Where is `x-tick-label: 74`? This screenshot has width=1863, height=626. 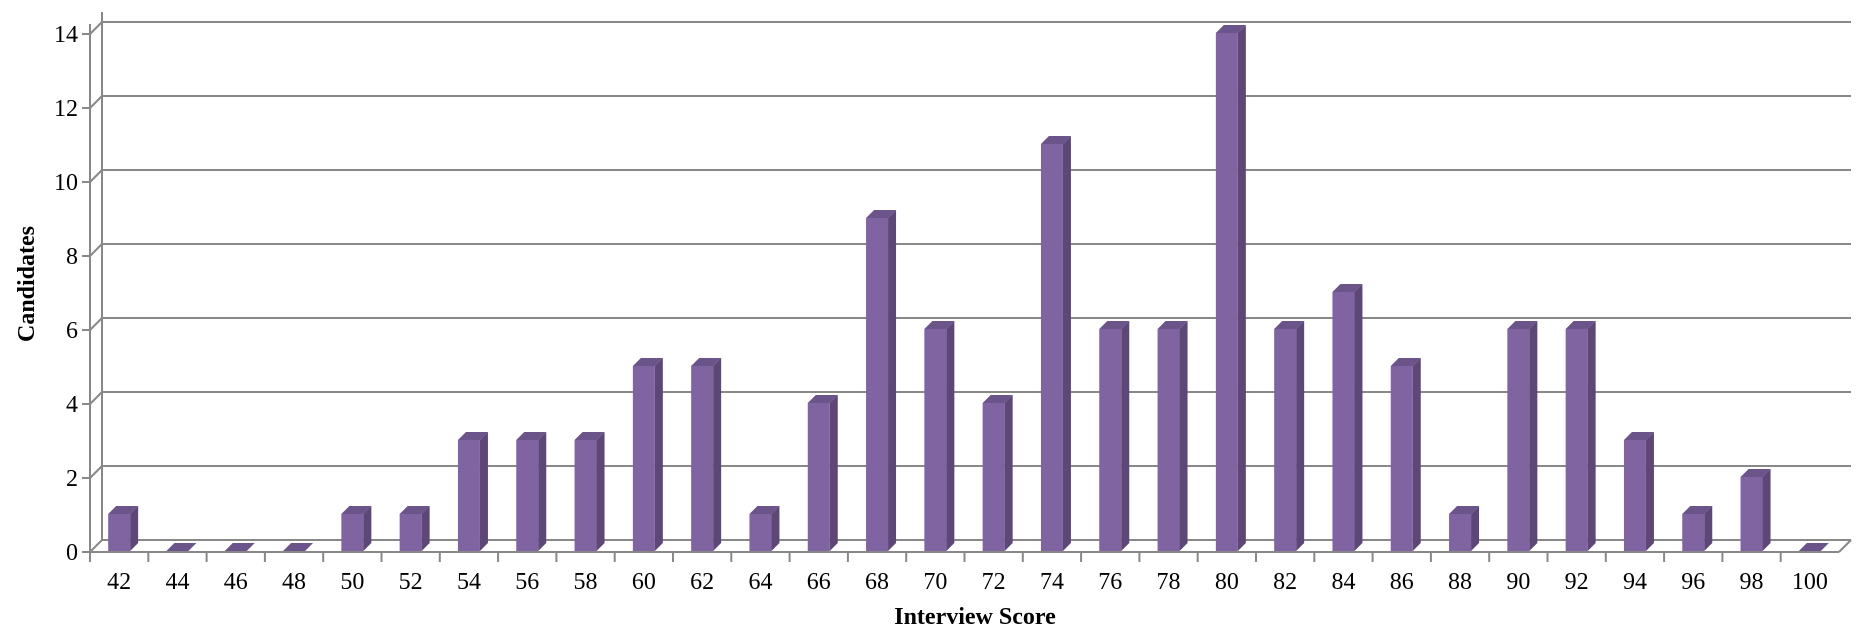
x-tick-label: 74 is located at coordinates (1052, 582).